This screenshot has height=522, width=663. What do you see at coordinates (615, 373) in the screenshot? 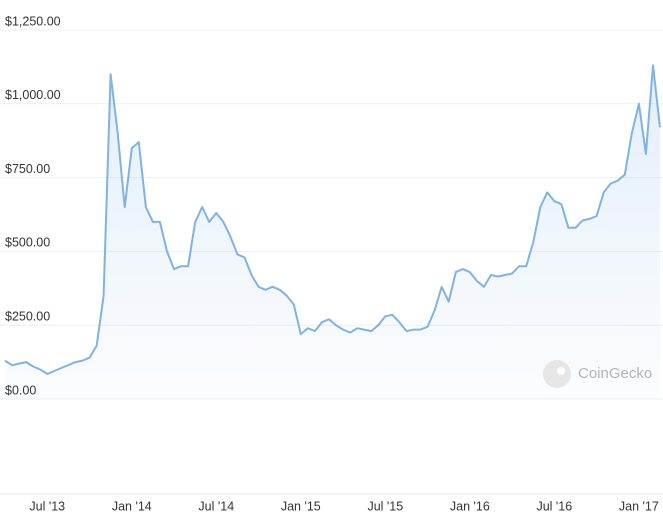
I see `watermark-text: CoinGecko` at bounding box center [615, 373].